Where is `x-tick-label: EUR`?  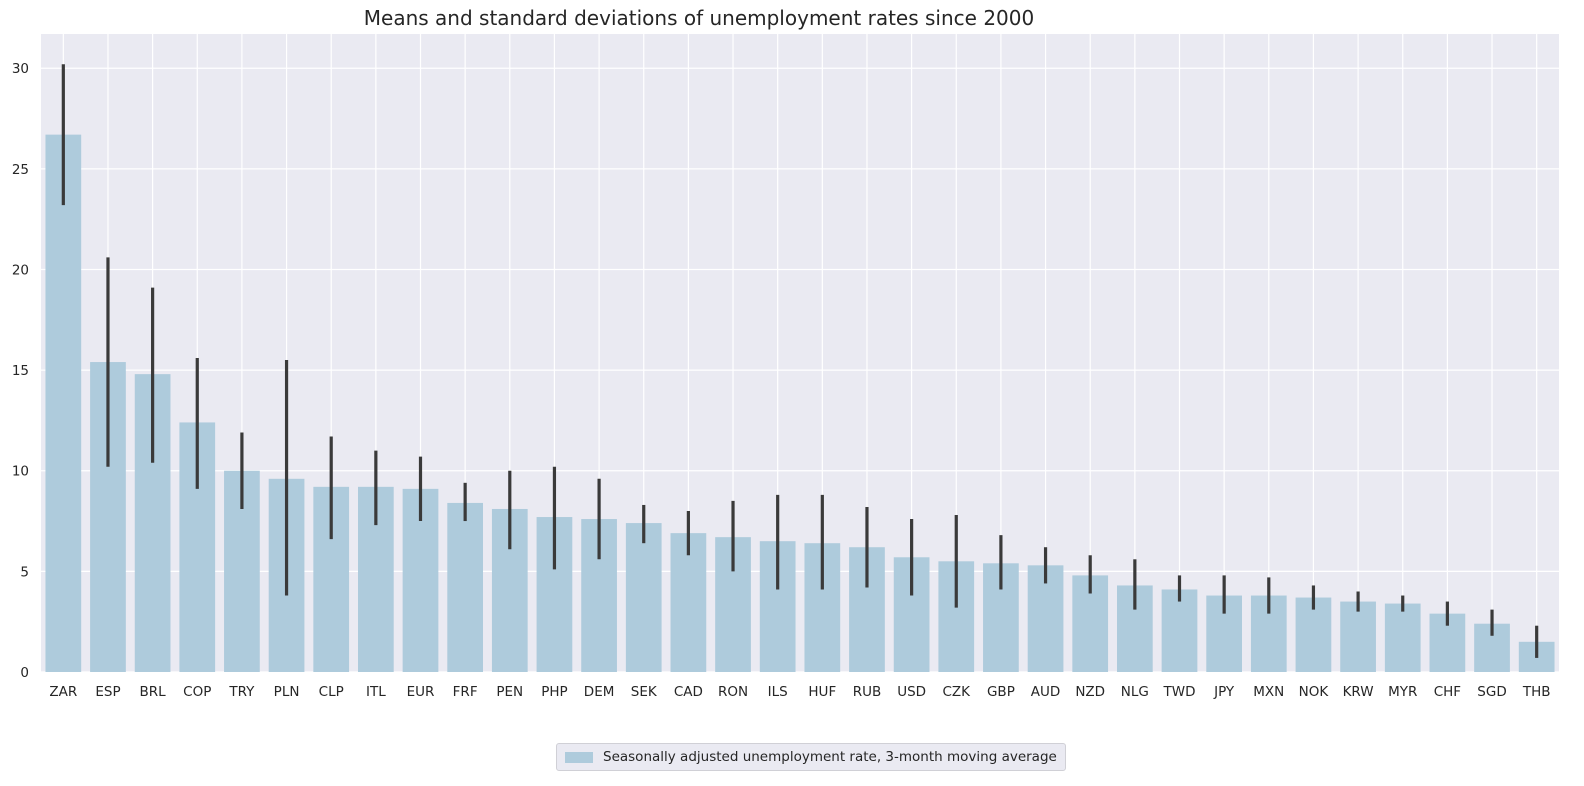
x-tick-label: EUR is located at coordinates (421, 692).